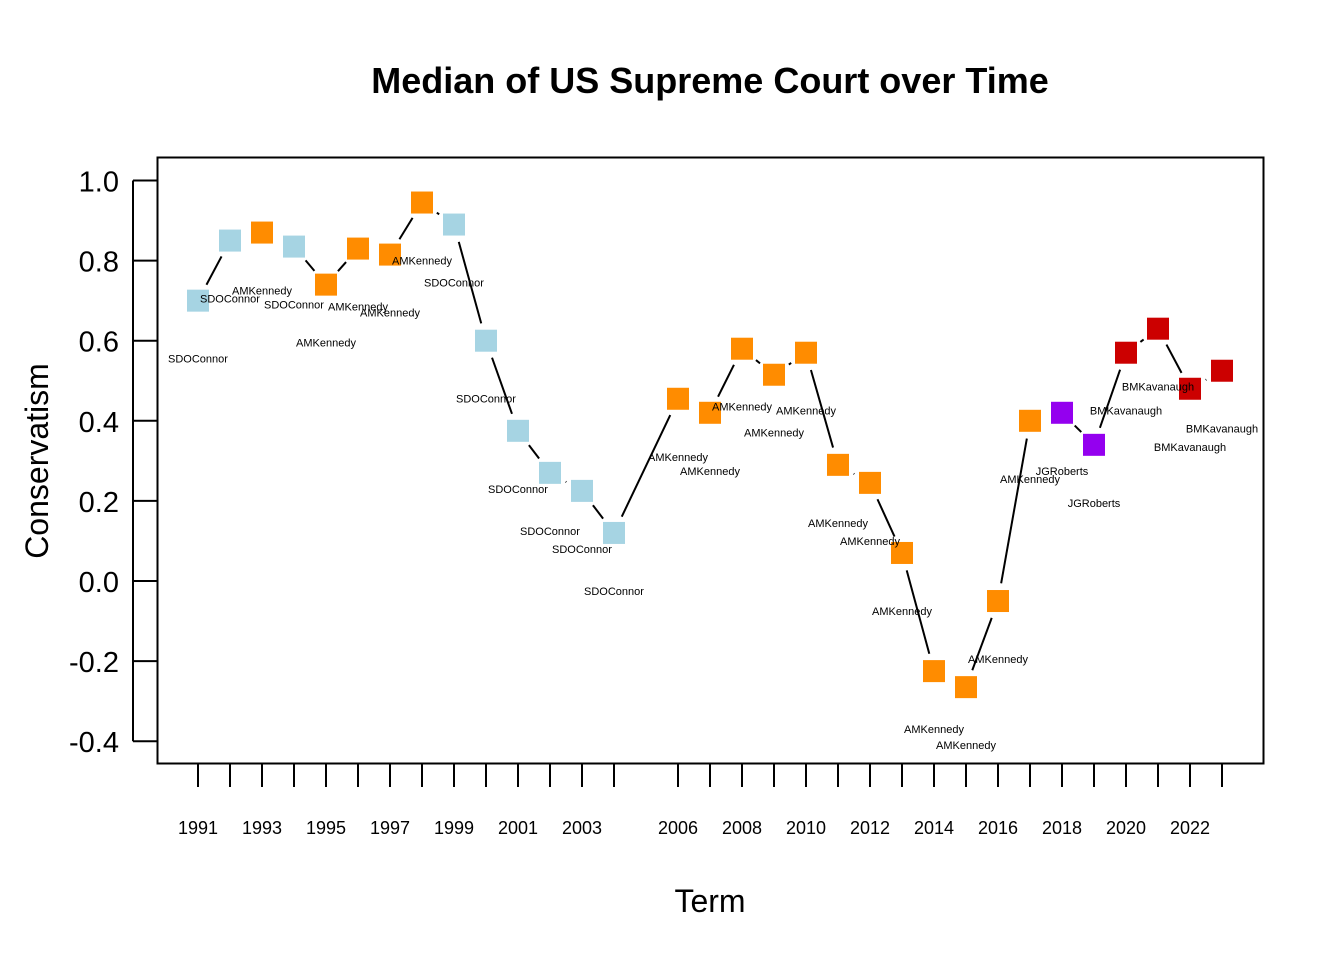 Image resolution: width=1344 pixels, height=960 pixels. What do you see at coordinates (934, 828) in the screenshot?
I see `x-tick-label: 2014` at bounding box center [934, 828].